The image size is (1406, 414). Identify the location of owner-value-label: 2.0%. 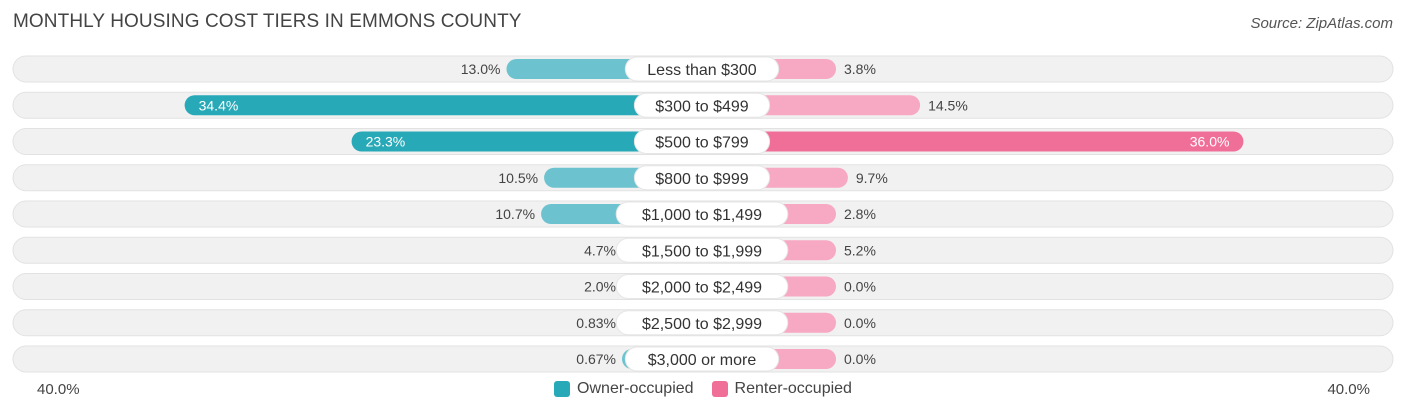
(600, 287).